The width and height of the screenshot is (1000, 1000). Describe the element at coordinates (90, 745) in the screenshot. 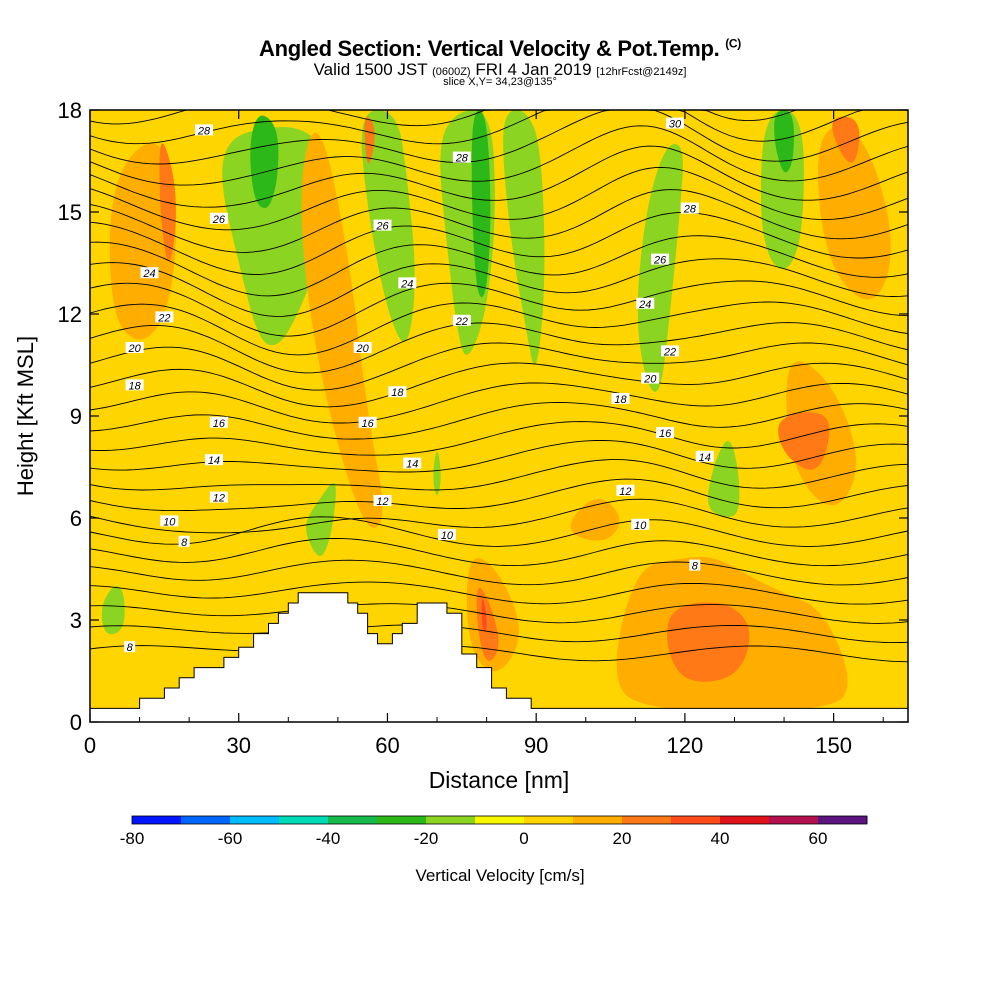

I see `x-tick-label: 0` at that location.